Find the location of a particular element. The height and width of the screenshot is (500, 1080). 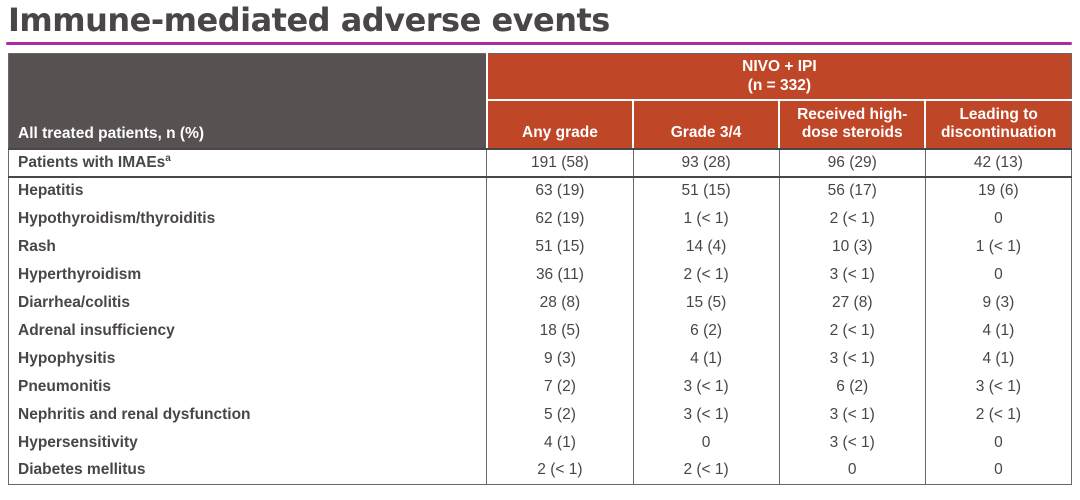

title-accent-rule is located at coordinates (539, 43).